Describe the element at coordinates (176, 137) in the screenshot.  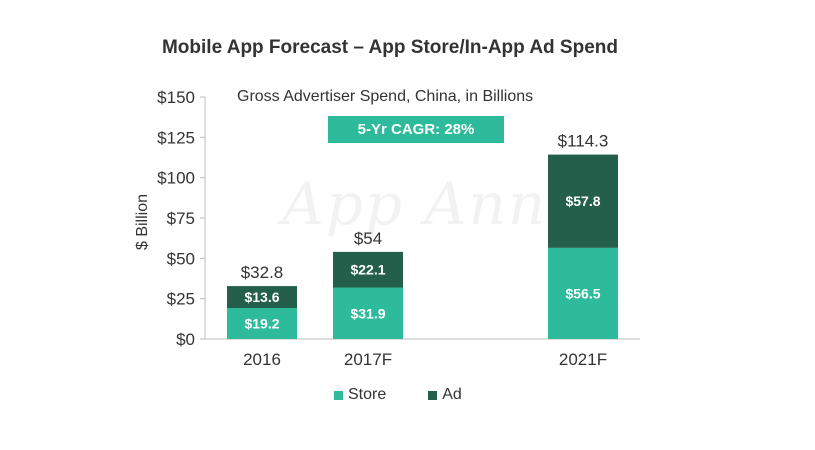
I see `y-tick-label: $125` at that location.